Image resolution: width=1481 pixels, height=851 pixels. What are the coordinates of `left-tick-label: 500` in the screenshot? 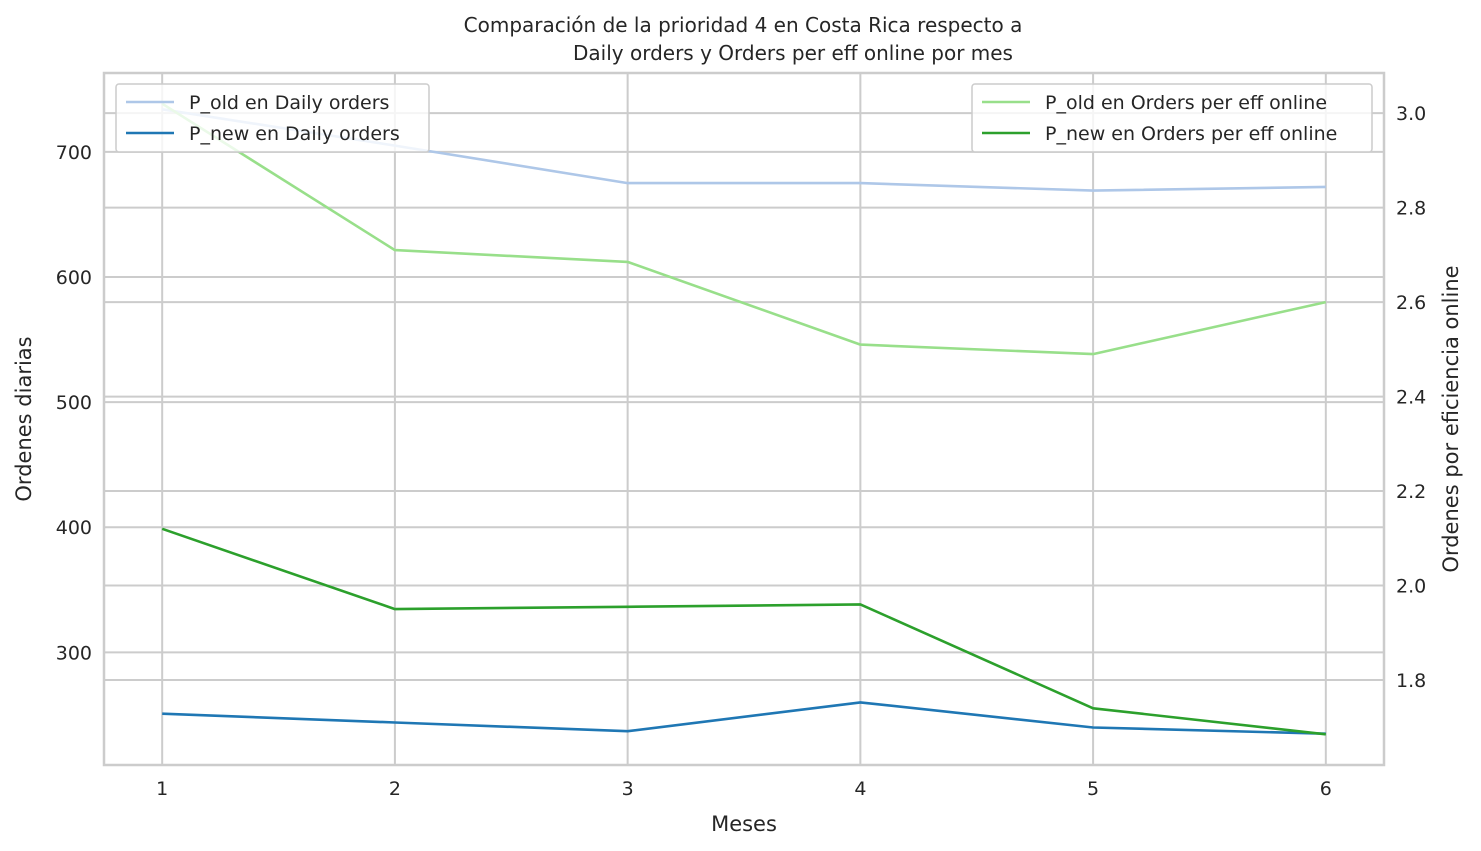 It's located at (74, 403).